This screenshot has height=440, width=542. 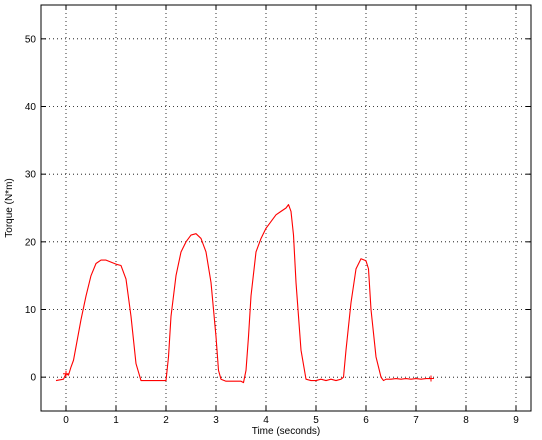 I want to click on y-tick-label: 30, so click(x=31, y=175).